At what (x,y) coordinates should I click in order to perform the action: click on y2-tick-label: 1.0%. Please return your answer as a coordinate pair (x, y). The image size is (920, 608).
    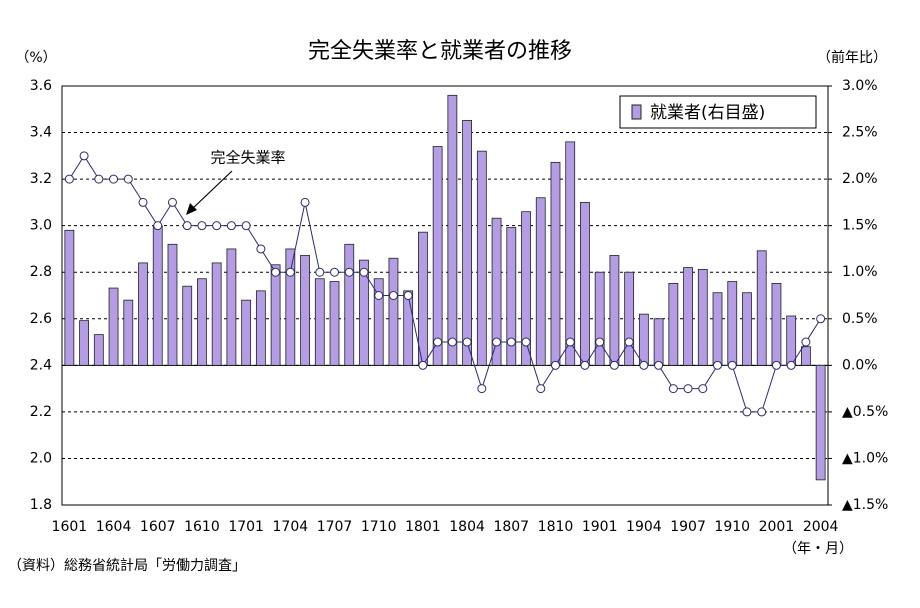
    Looking at the image, I should click on (860, 272).